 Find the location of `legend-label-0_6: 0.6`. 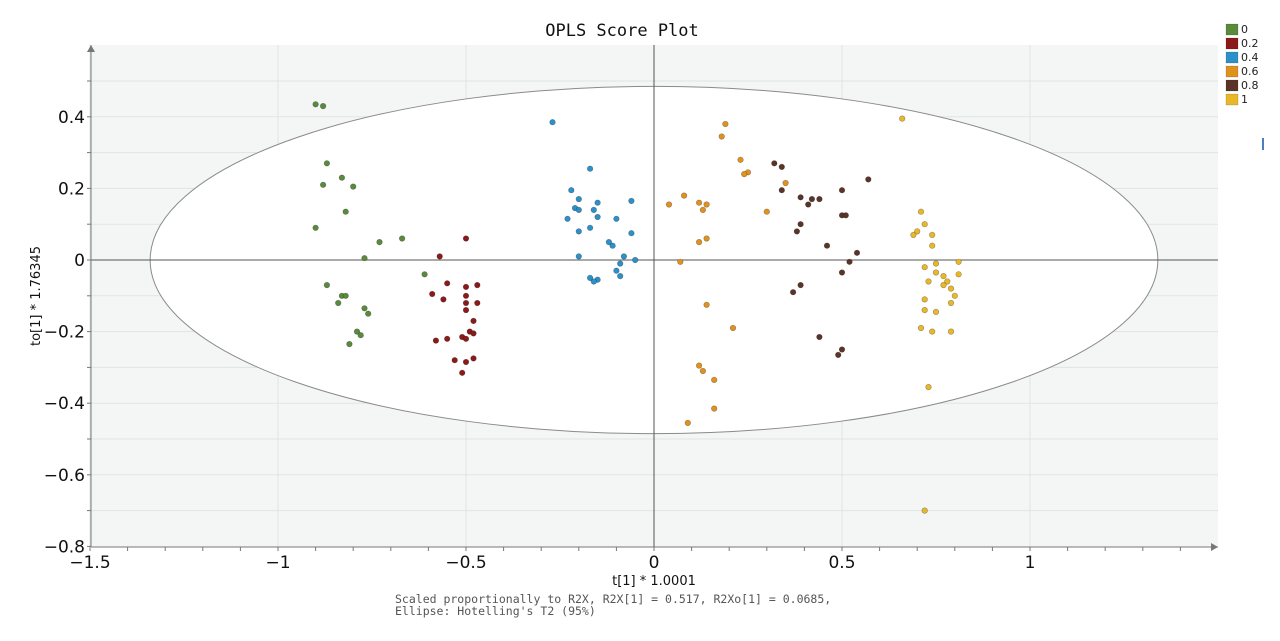

legend-label-0_6: 0.6 is located at coordinates (1250, 71).